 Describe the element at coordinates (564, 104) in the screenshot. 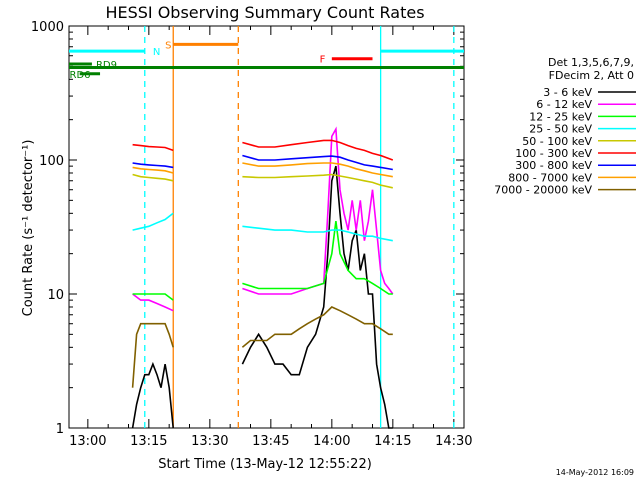

I see `legend-entry-label: 6 - 12 keV` at that location.